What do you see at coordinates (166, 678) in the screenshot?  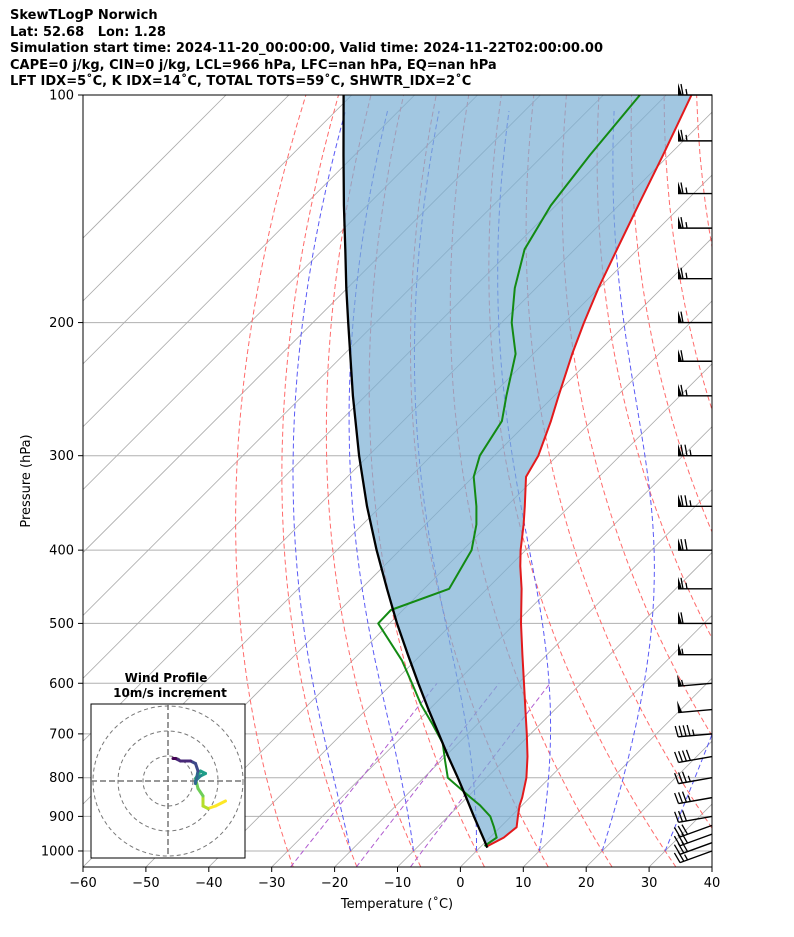 I see `hodograph-title: Wind Profile` at bounding box center [166, 678].